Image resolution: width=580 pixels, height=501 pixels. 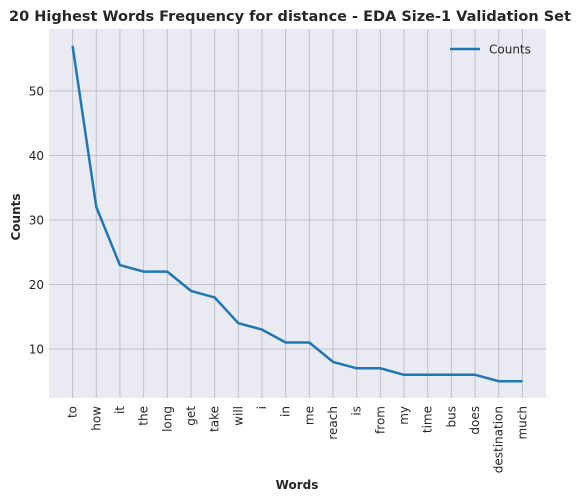 I want to click on x-tick-label: destination, so click(x=499, y=439).